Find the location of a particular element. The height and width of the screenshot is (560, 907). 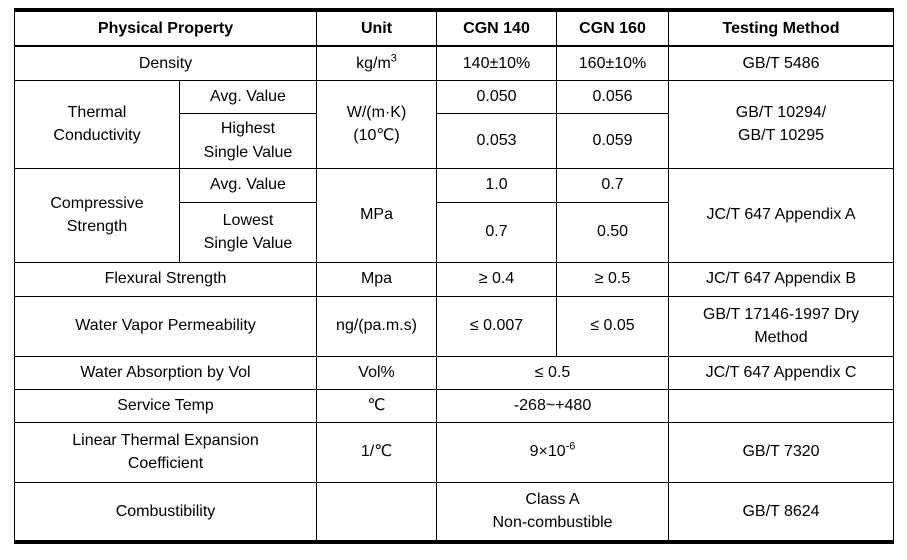

header-testing-method: Testing Method is located at coordinates (781, 28).